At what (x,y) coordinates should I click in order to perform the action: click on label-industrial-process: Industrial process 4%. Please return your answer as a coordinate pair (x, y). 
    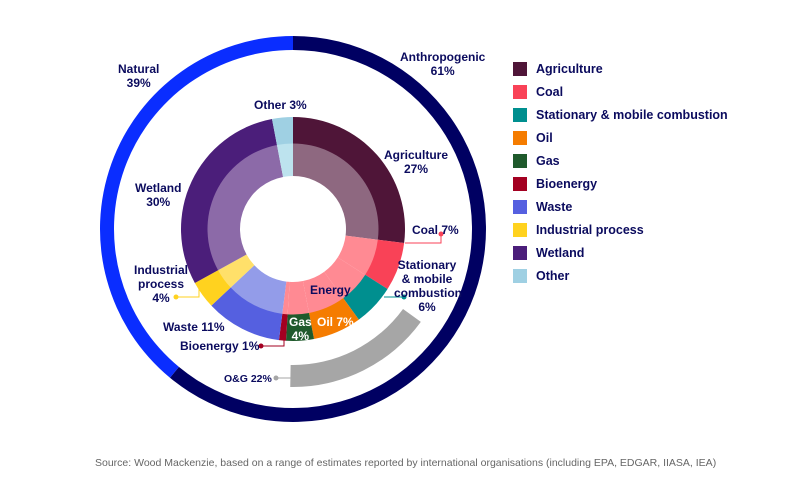
    Looking at the image, I should click on (160, 284).